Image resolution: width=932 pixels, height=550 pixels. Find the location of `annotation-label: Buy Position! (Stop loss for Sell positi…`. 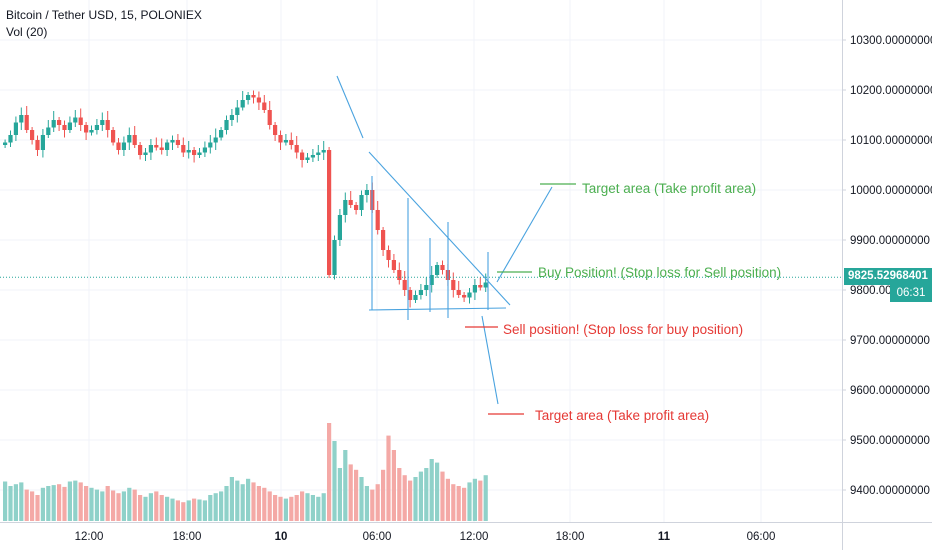

annotation-label: Buy Position! (Stop loss for Sell positi… is located at coordinates (659, 272).